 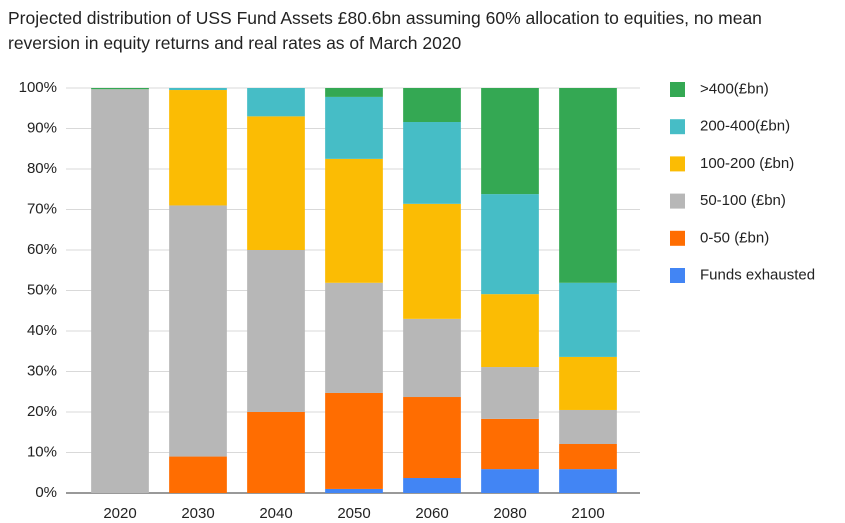 What do you see at coordinates (275, 513) in the screenshot?
I see `x-tick-label: 2040` at bounding box center [275, 513].